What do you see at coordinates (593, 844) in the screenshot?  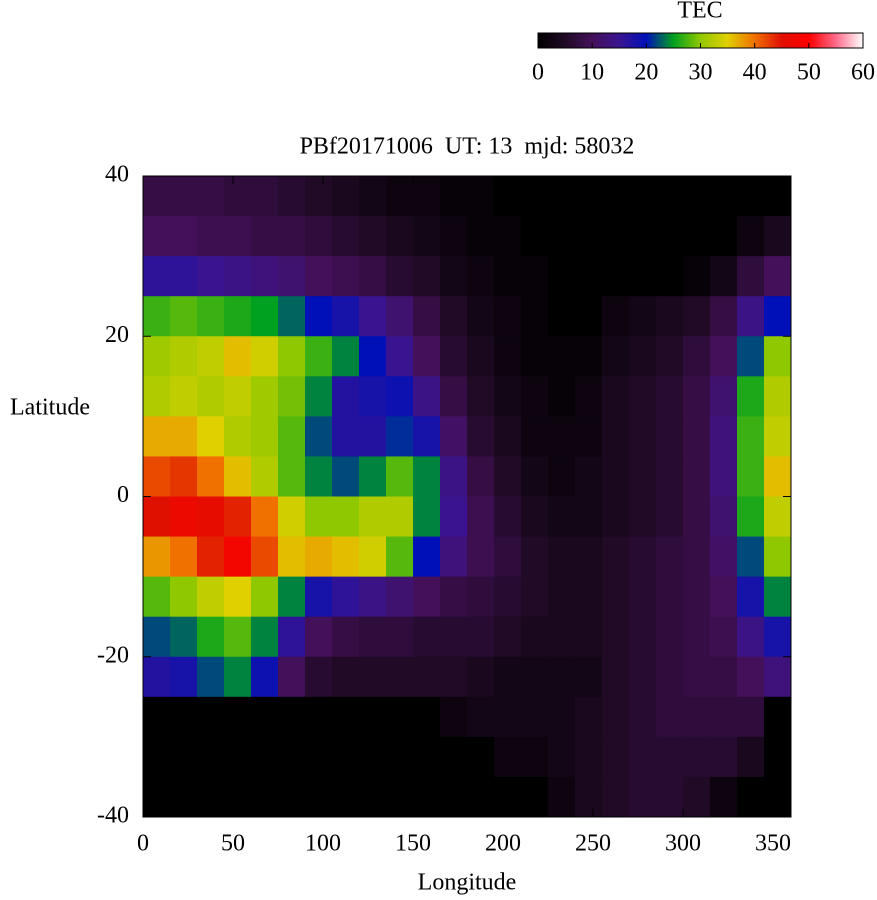 I see `x-tick-label: 250` at bounding box center [593, 844].